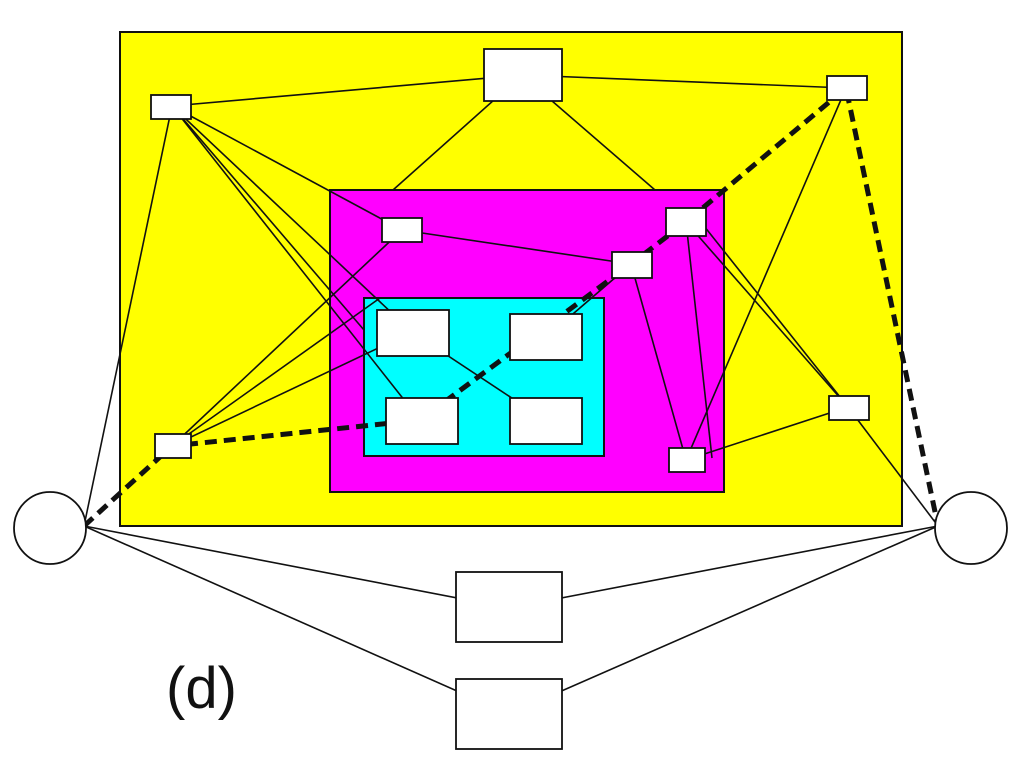 The width and height of the screenshot is (1024, 768). I want to click on node-cyan-tr, so click(546, 337).